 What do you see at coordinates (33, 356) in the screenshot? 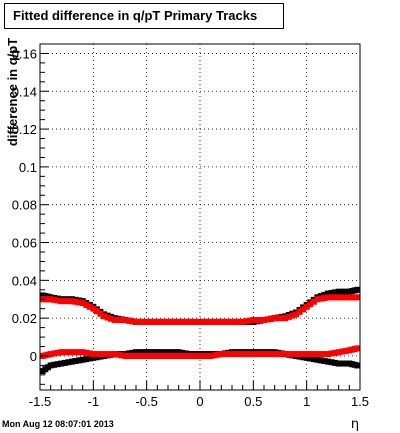
I see `y-tick-label: 0` at bounding box center [33, 356].